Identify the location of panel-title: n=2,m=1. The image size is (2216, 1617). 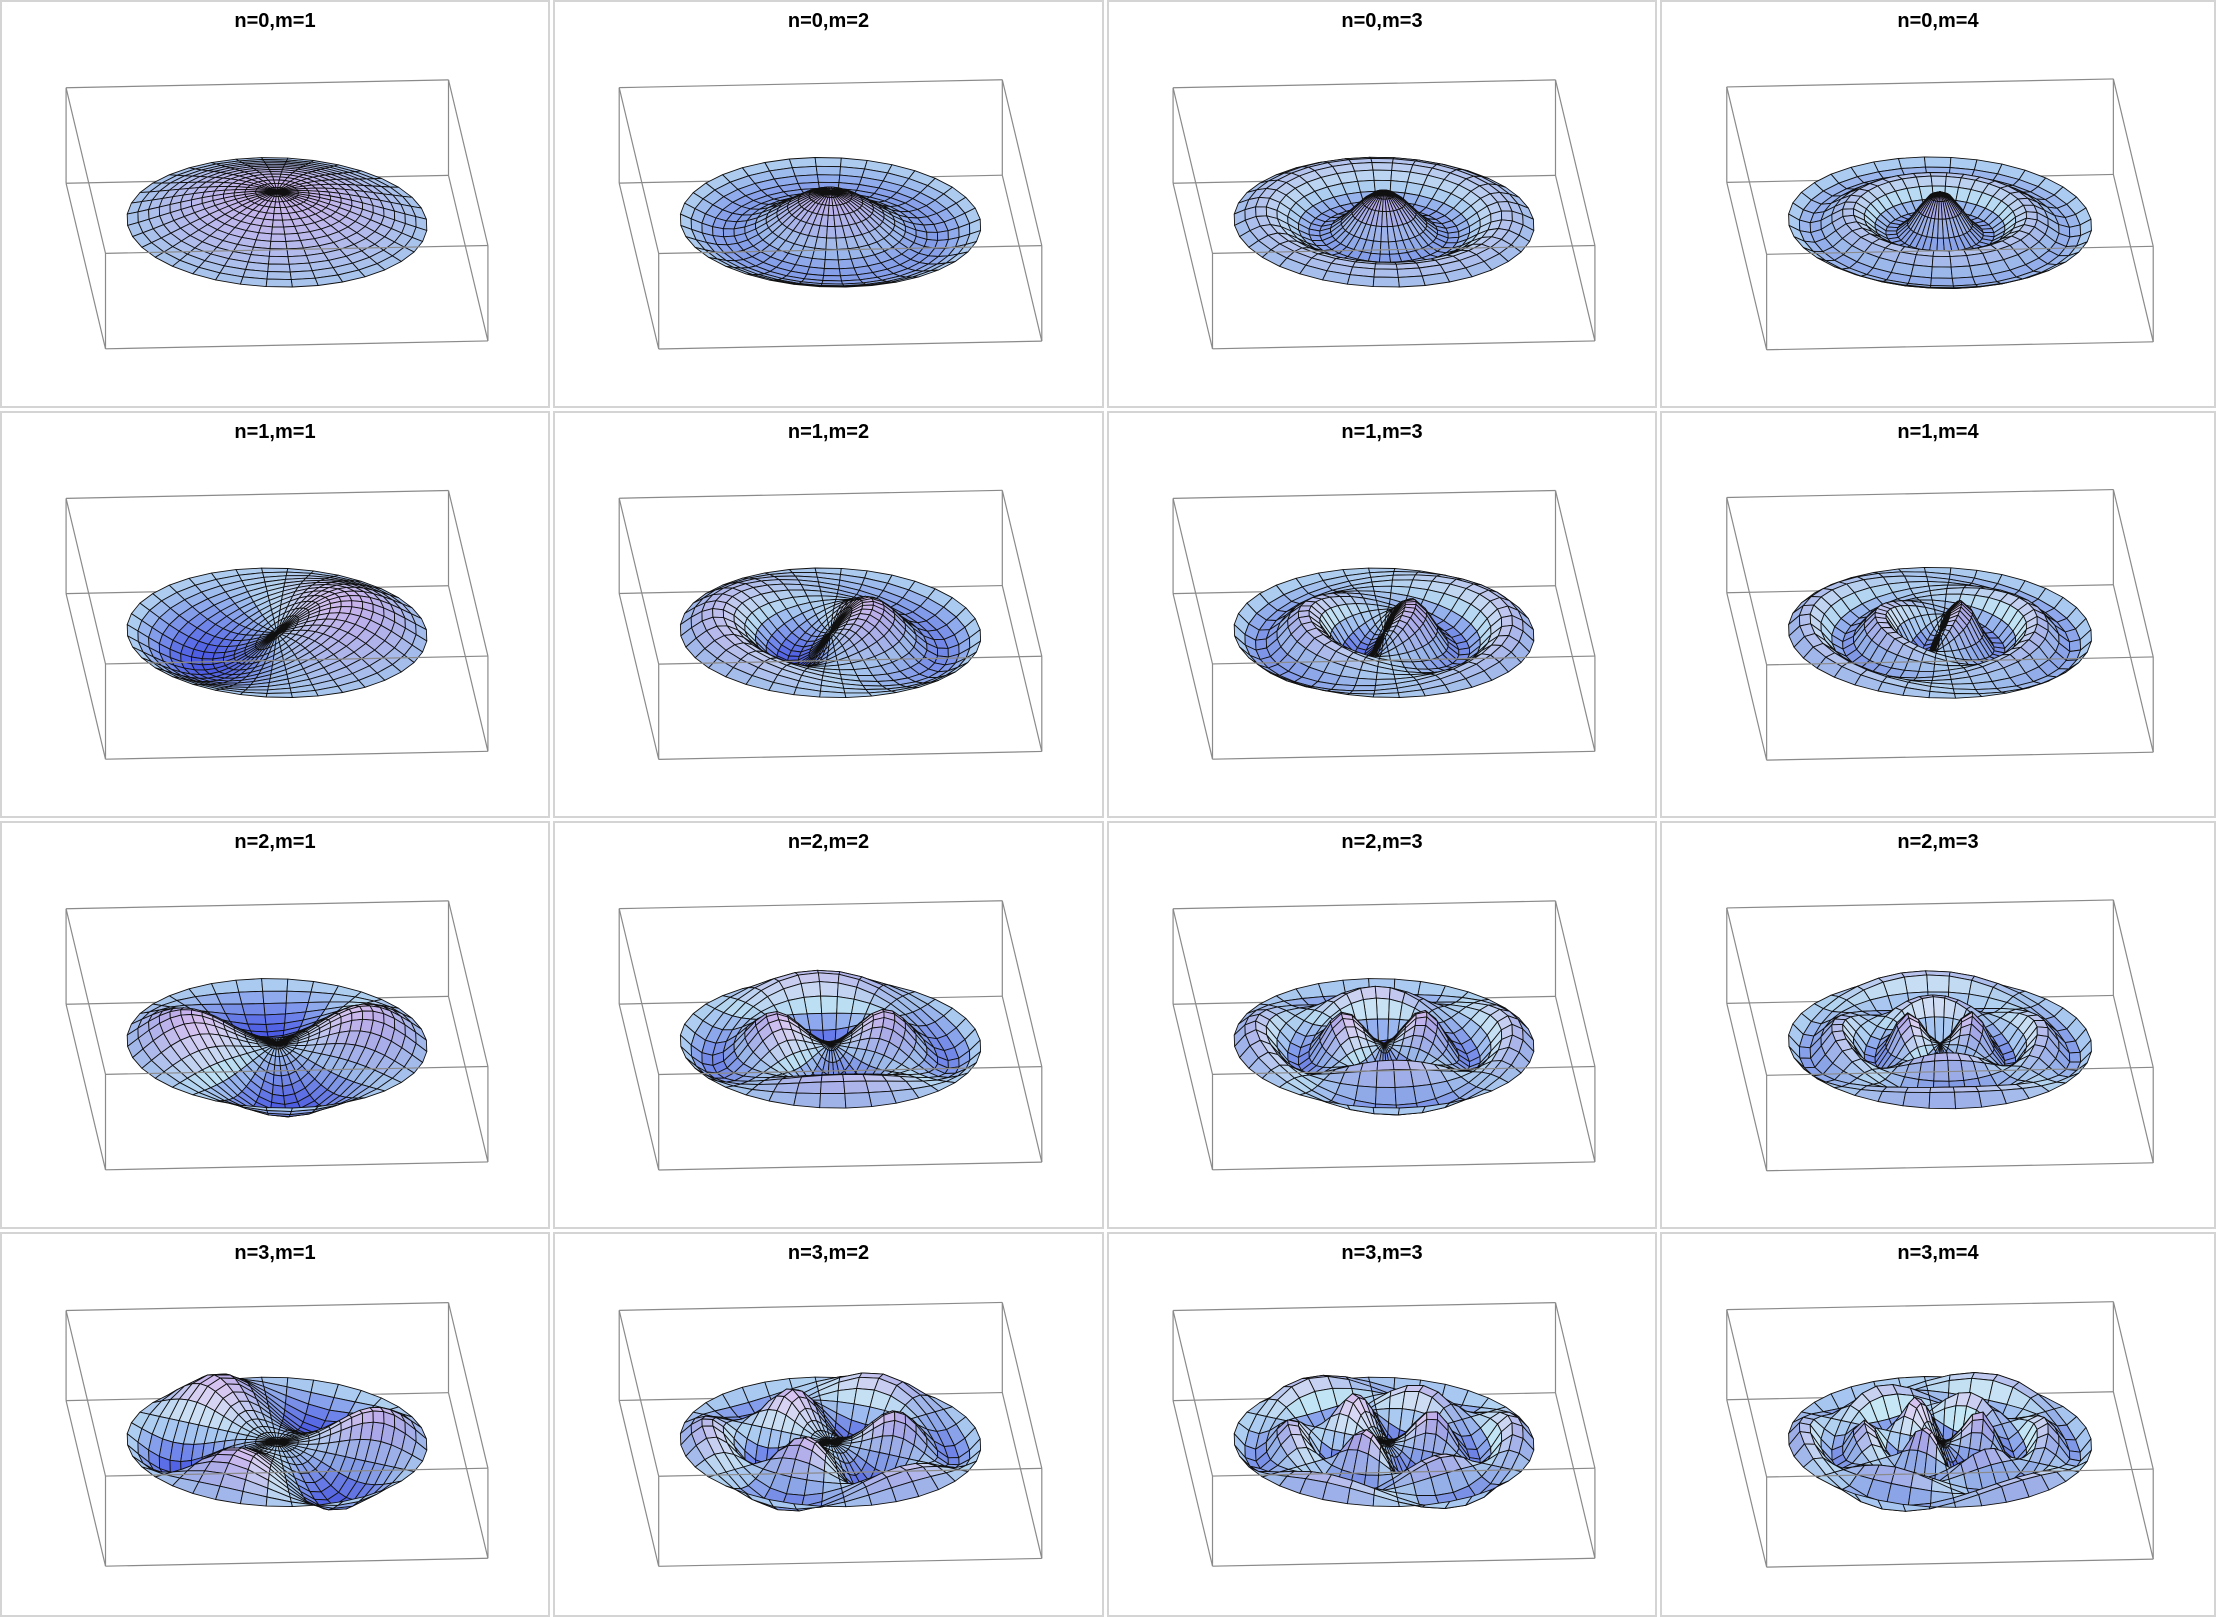
(275, 842).